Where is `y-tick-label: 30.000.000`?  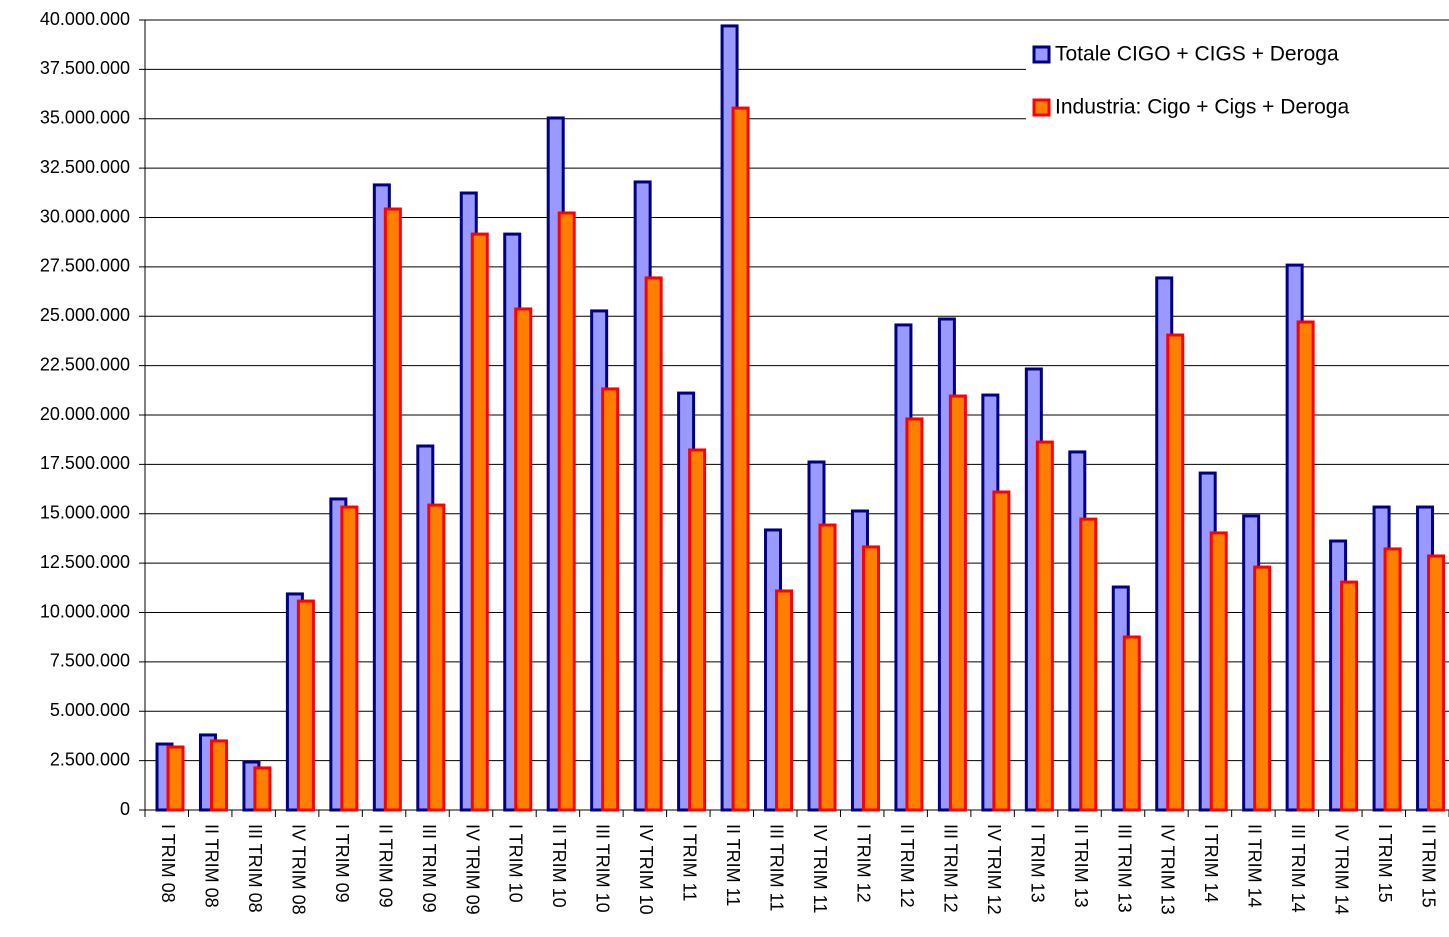
y-tick-label: 30.000.000 is located at coordinates (85, 216).